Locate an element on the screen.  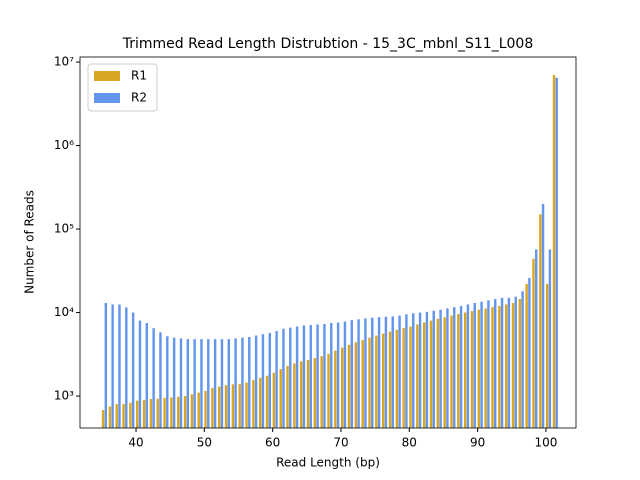
x-tick-label: 100 is located at coordinates (545, 443).